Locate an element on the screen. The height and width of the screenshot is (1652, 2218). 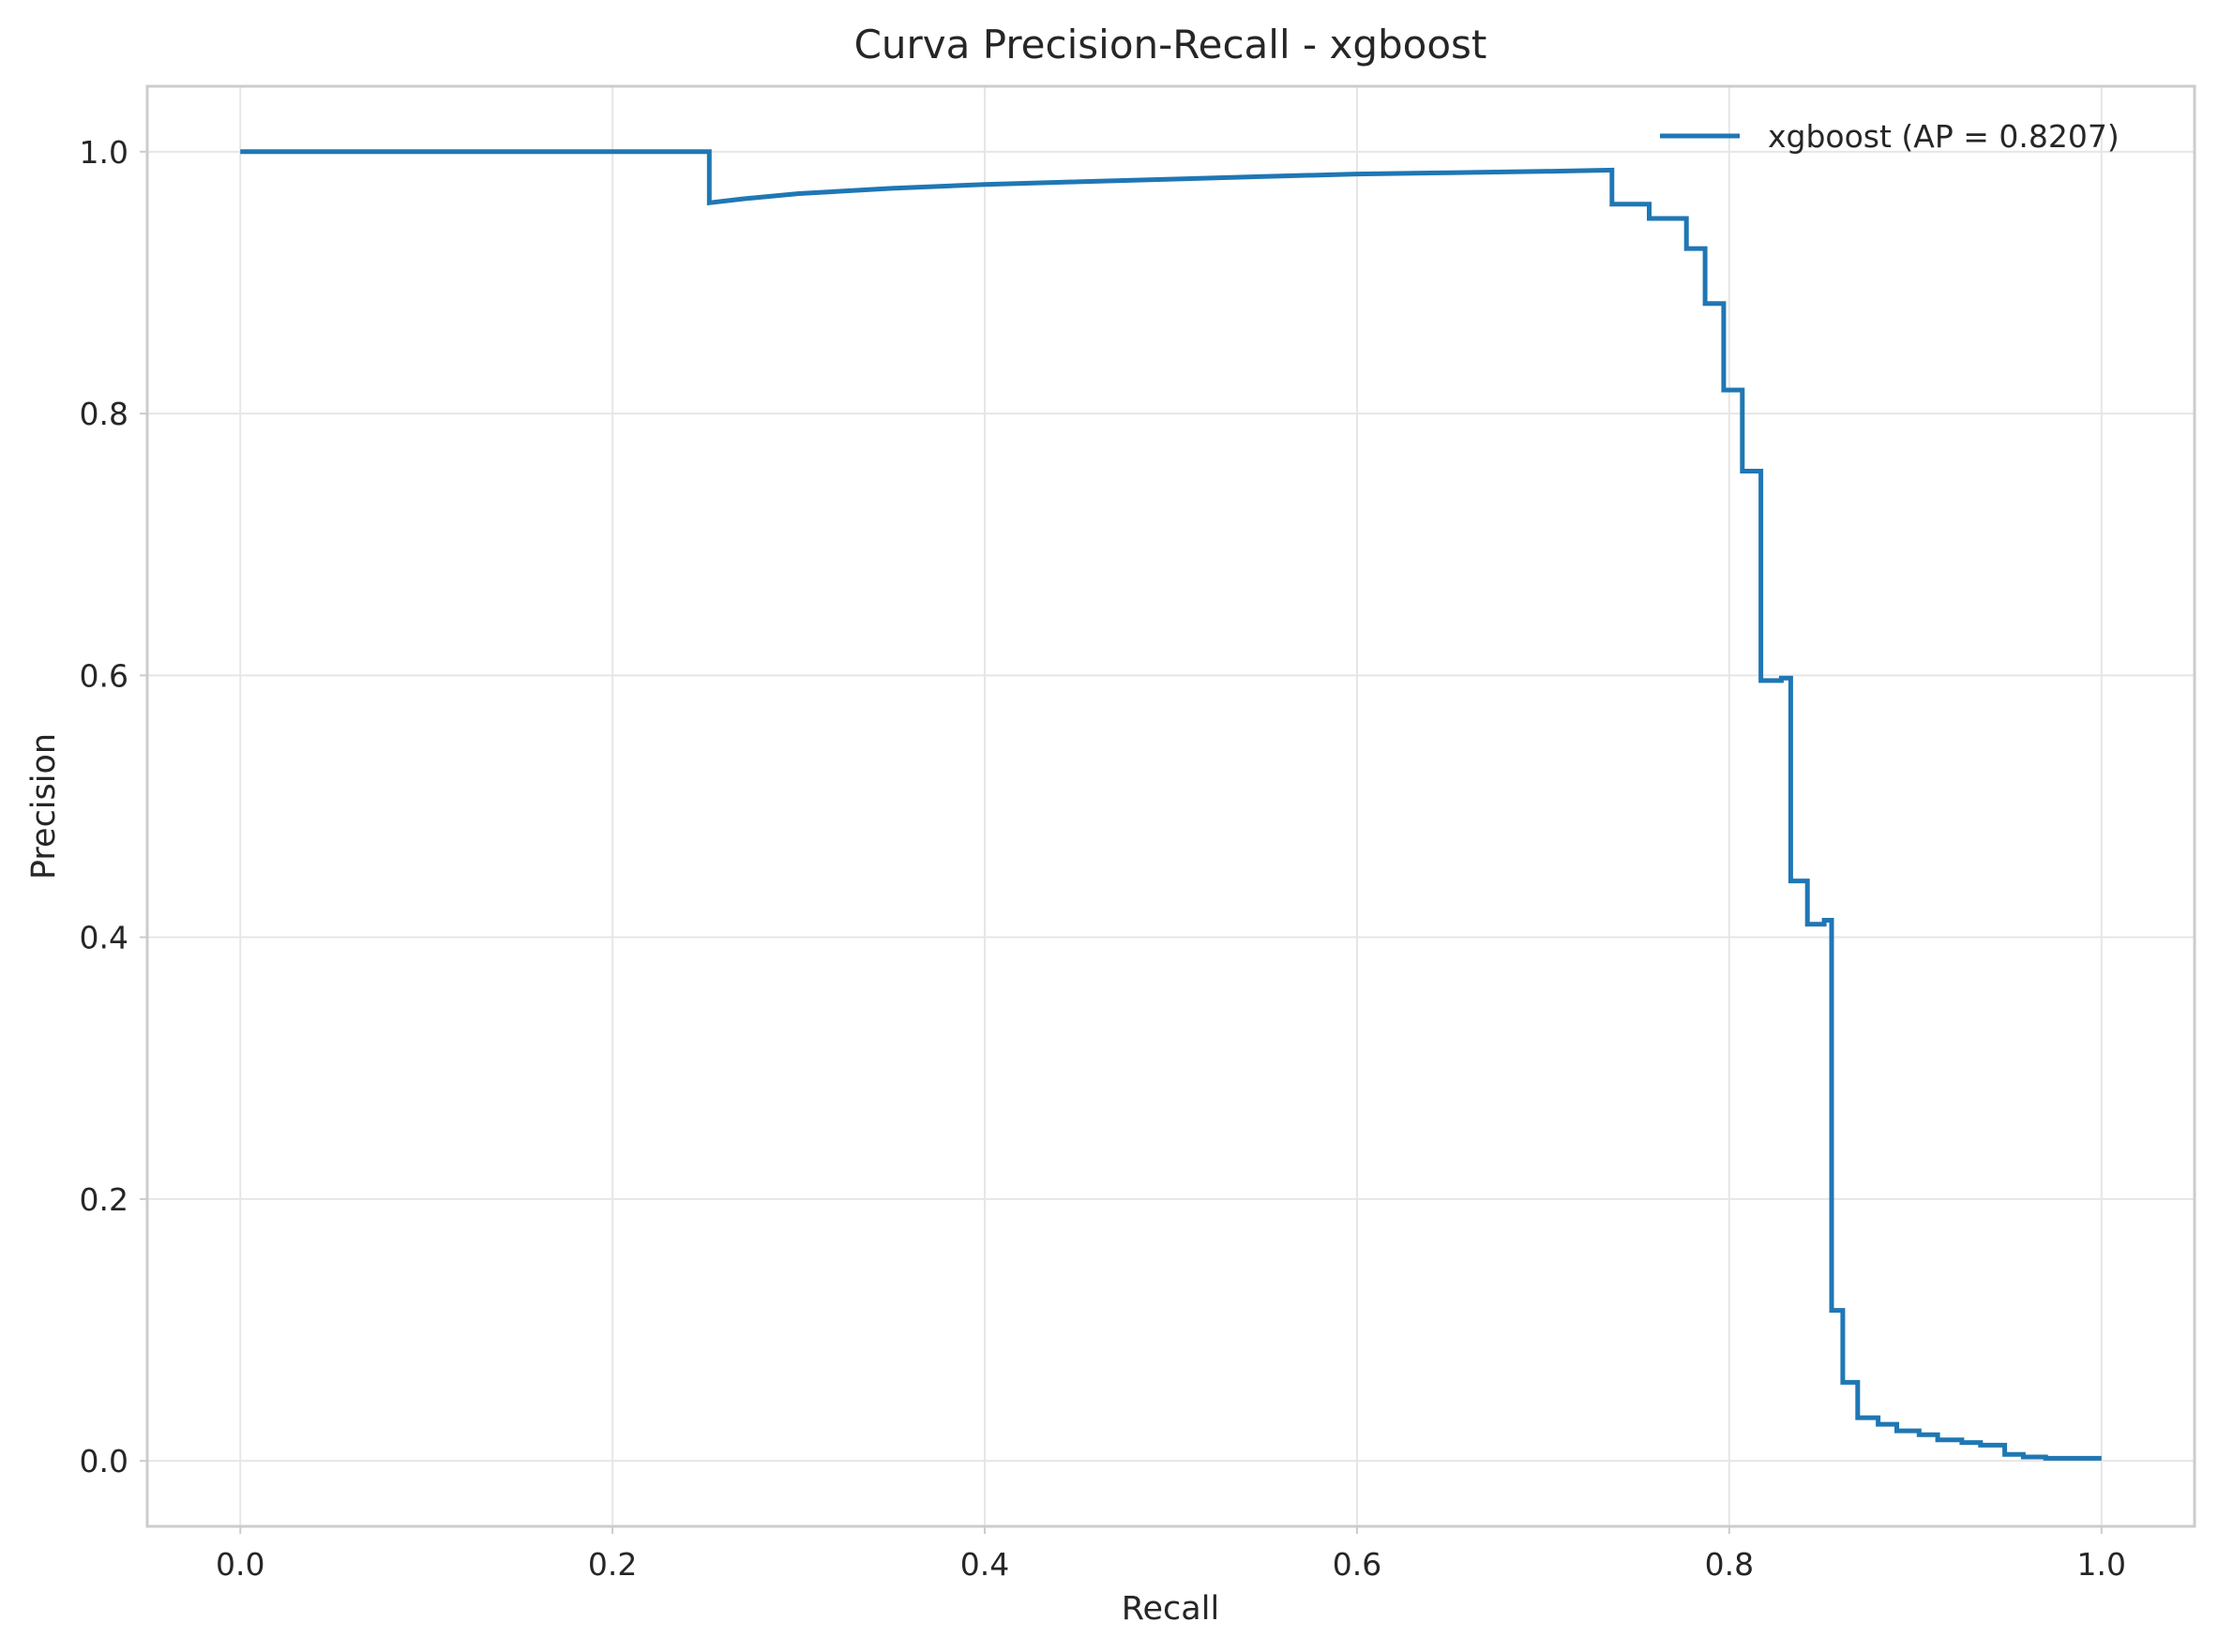
x-tick-label: 0.2 is located at coordinates (613, 1564).